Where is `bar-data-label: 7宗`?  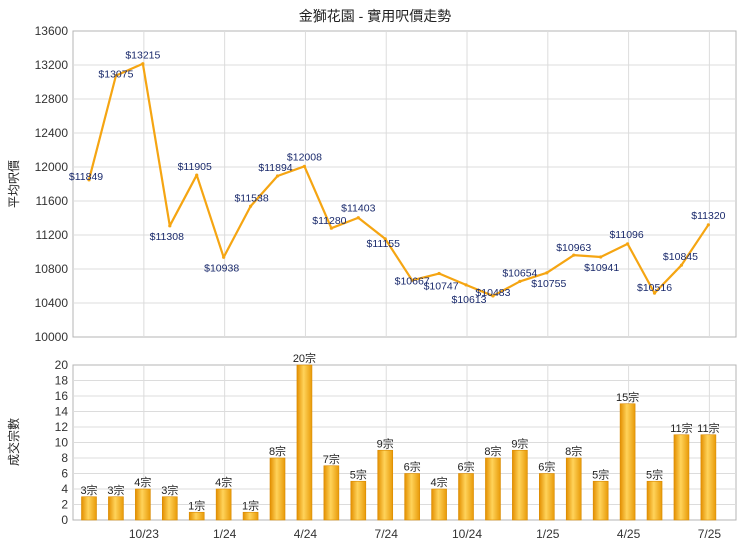
bar-data-label: 7宗 is located at coordinates (331, 459).